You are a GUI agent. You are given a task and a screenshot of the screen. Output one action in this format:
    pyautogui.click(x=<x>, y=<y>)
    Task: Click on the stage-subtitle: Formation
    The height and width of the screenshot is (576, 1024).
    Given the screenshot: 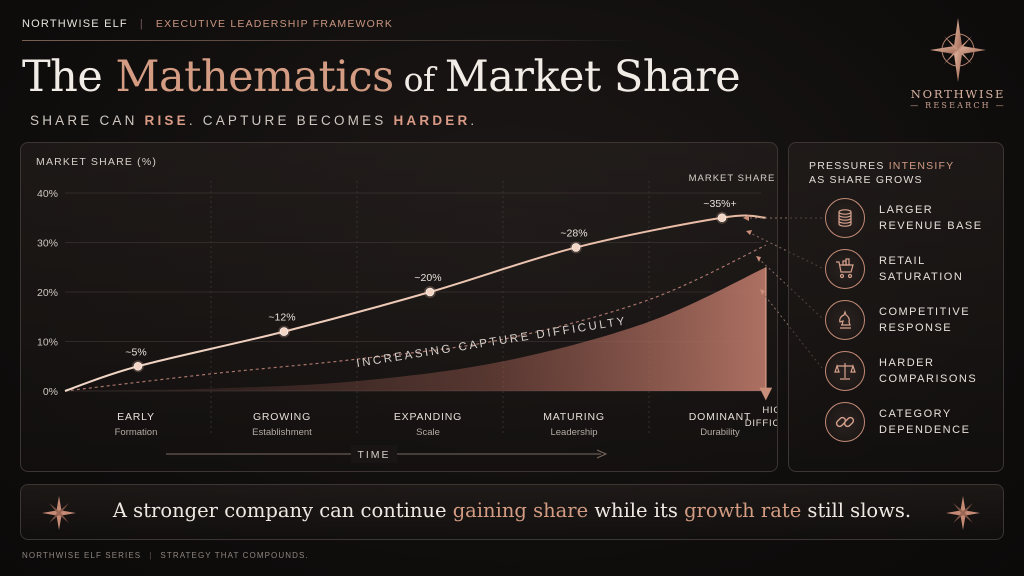 What is the action you would take?
    pyautogui.click(x=136, y=432)
    